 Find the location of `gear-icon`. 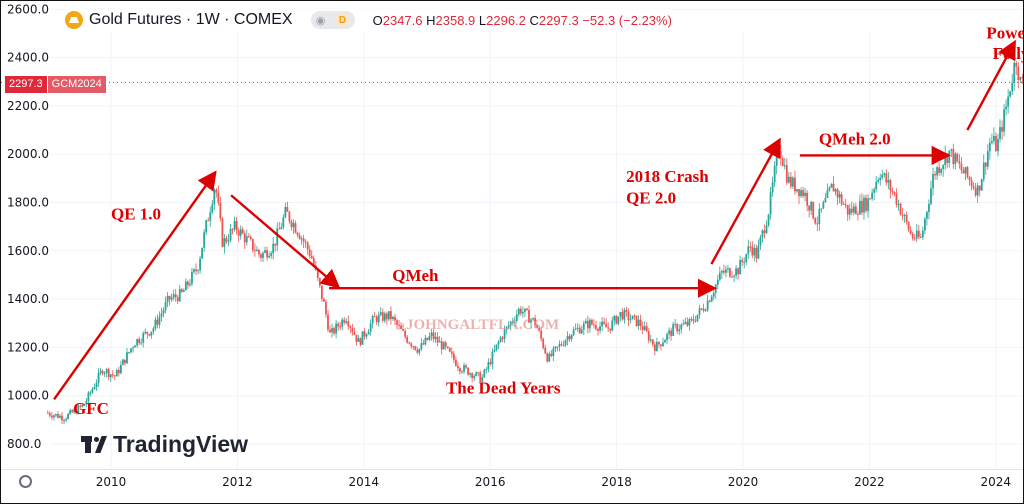

gear-icon is located at coordinates (25, 481).